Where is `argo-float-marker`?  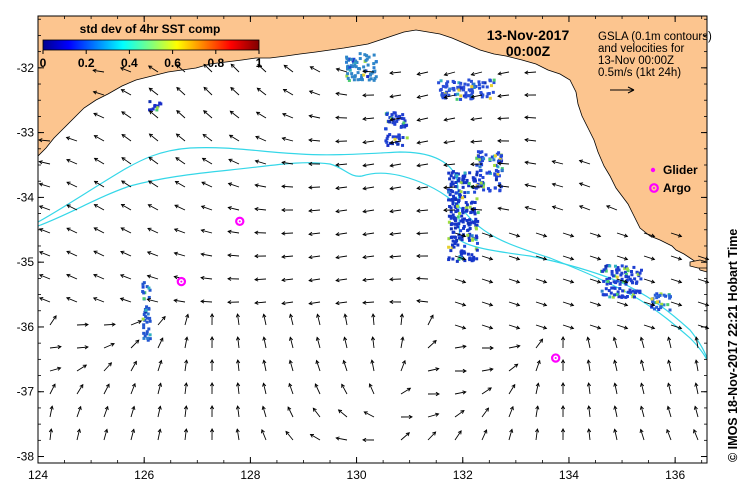
argo-float-marker is located at coordinates (240, 221).